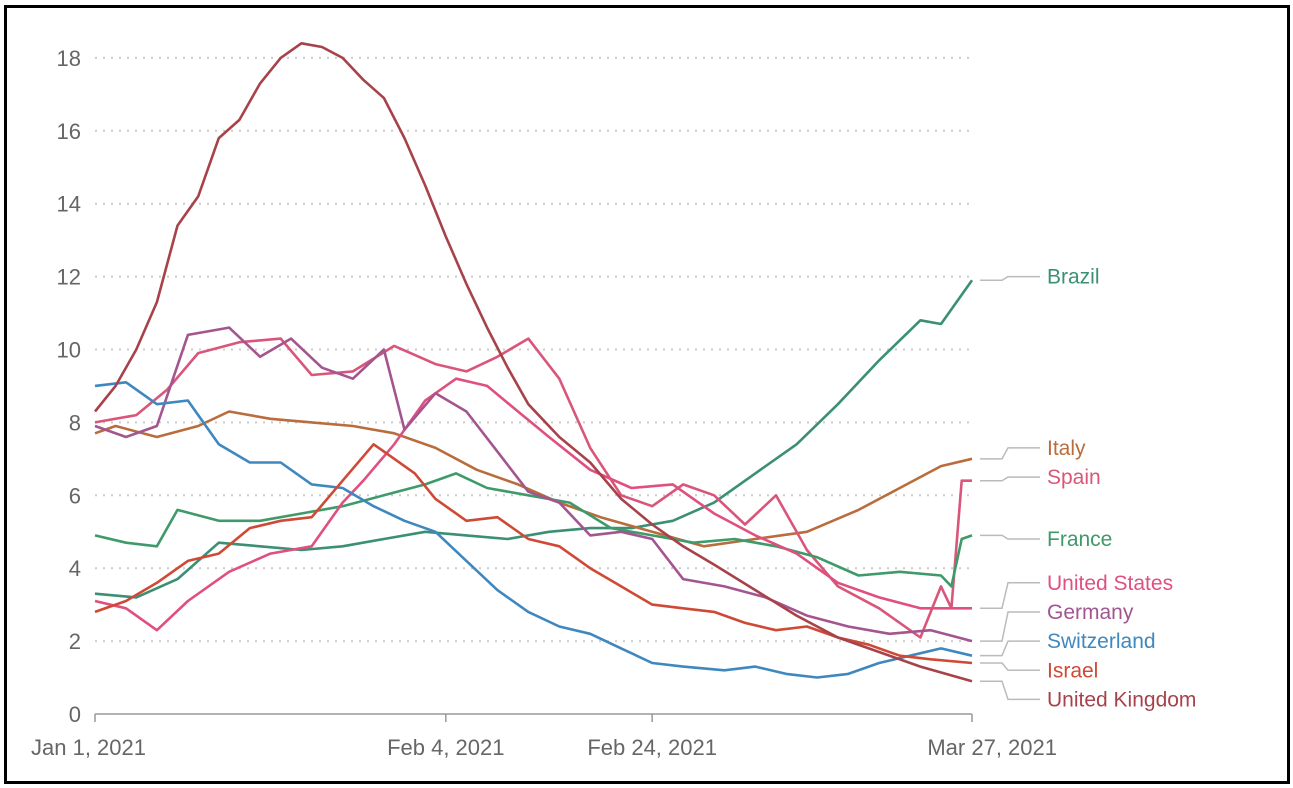 This screenshot has width=1293, height=788. Describe the element at coordinates (1110, 583) in the screenshot. I see `series-label-united-states: United States` at that location.